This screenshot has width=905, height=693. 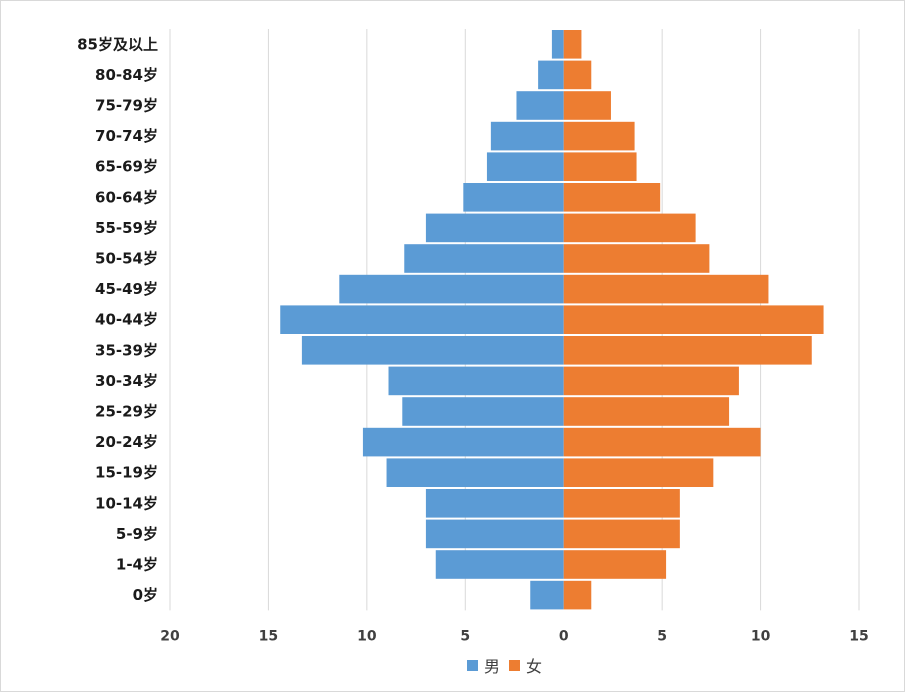 What do you see at coordinates (126, 412) in the screenshot?
I see `category-label-12: 25-29岁` at bounding box center [126, 412].